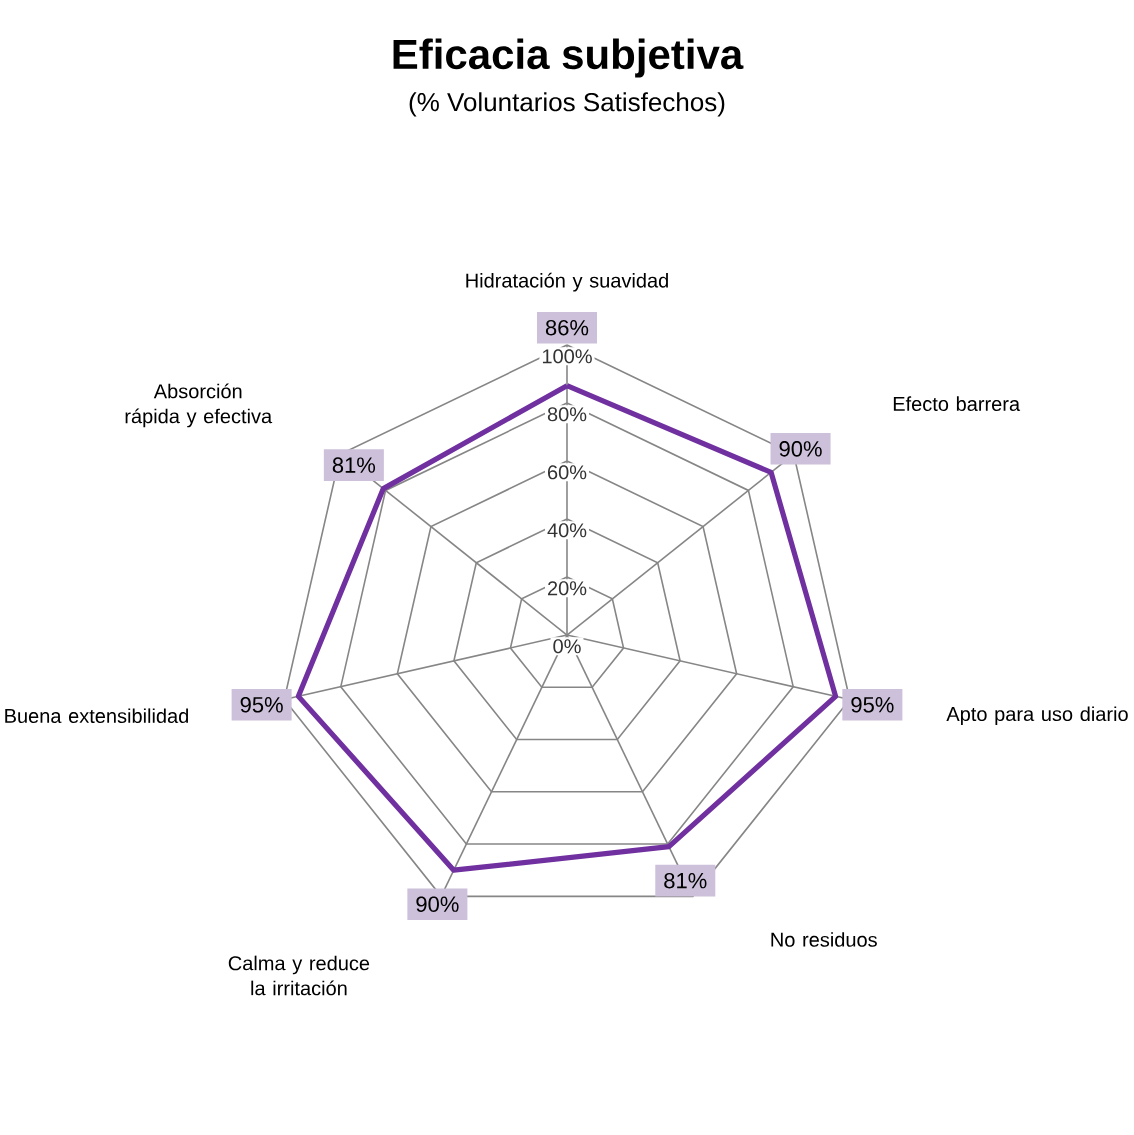 The image size is (1134, 1135). What do you see at coordinates (824, 939) in the screenshot?
I see `spoke-label: No residuos` at bounding box center [824, 939].